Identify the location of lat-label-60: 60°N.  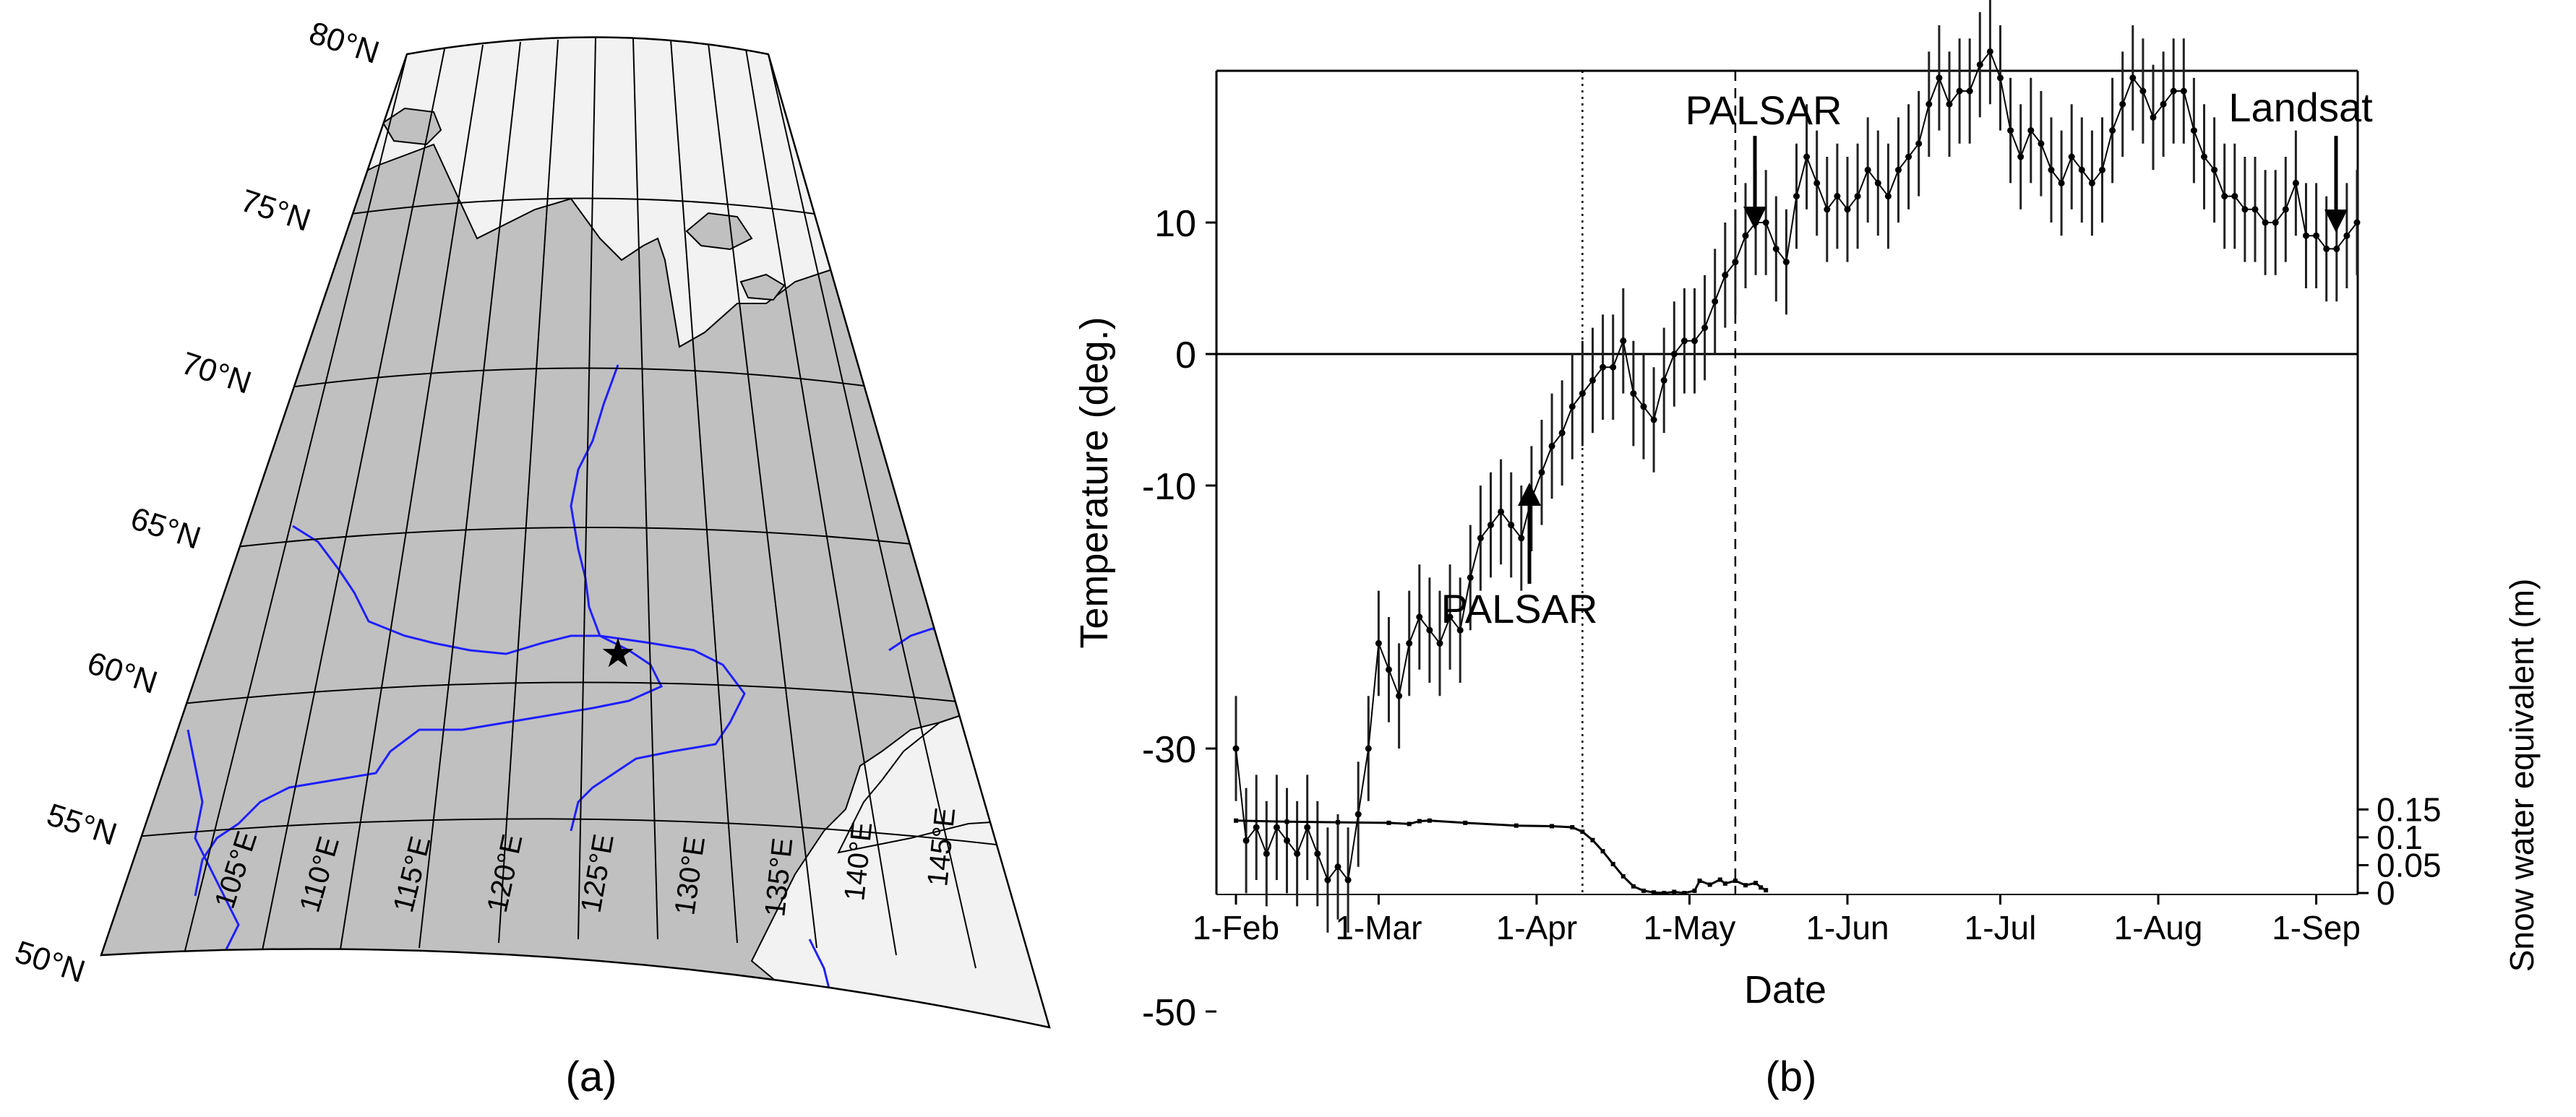
(123, 673).